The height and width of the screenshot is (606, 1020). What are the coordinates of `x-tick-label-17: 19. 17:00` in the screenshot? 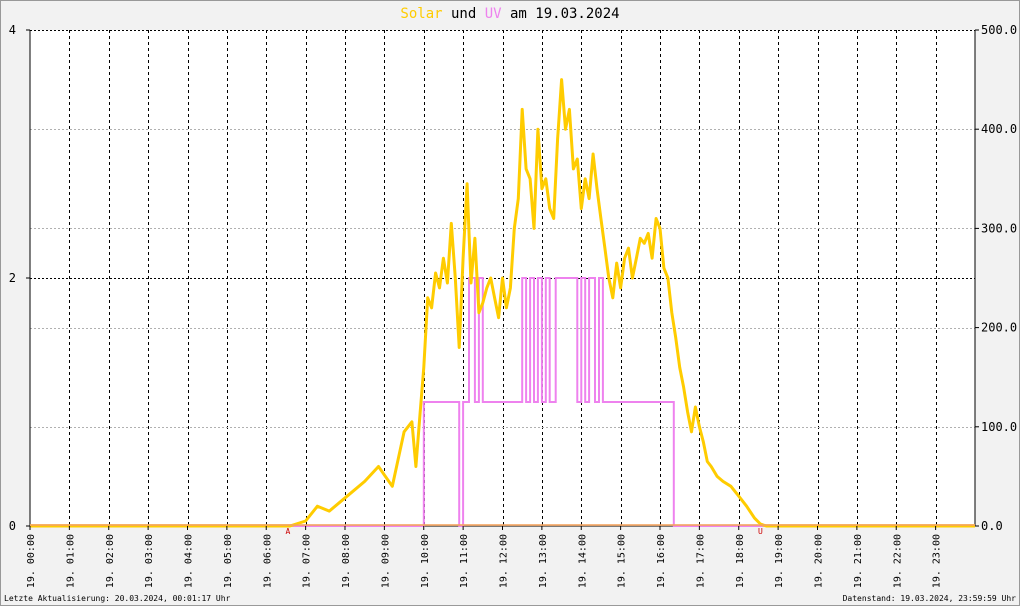 It's located at (700, 561).